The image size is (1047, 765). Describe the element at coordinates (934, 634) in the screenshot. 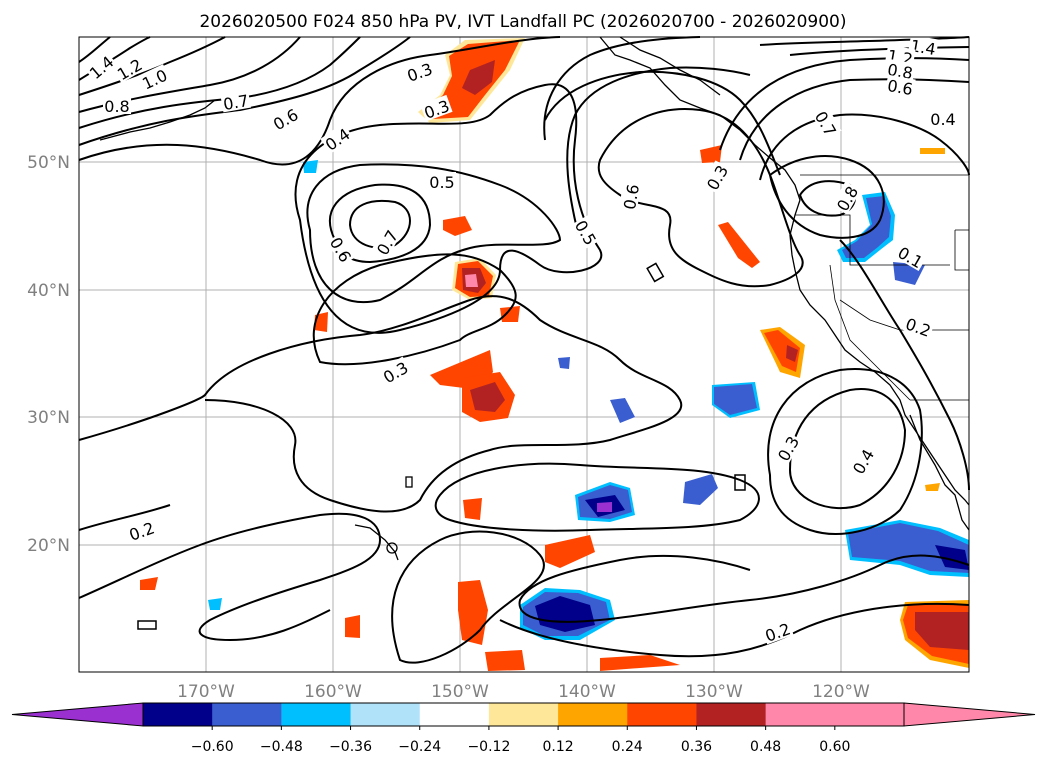

I see `positive-anomaly-southeast` at that location.